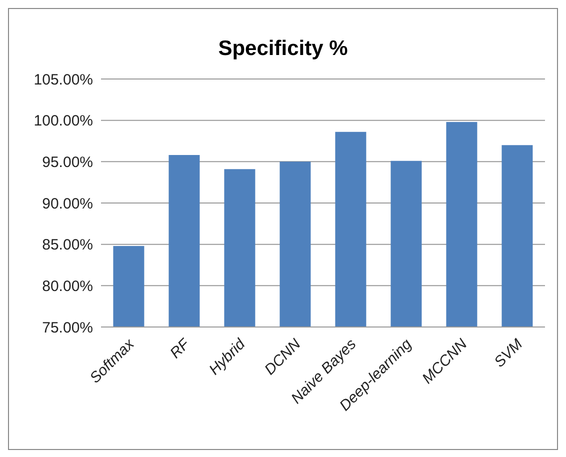  Describe the element at coordinates (67, 245) in the screenshot. I see `y-tick-label: 85.00%` at that location.